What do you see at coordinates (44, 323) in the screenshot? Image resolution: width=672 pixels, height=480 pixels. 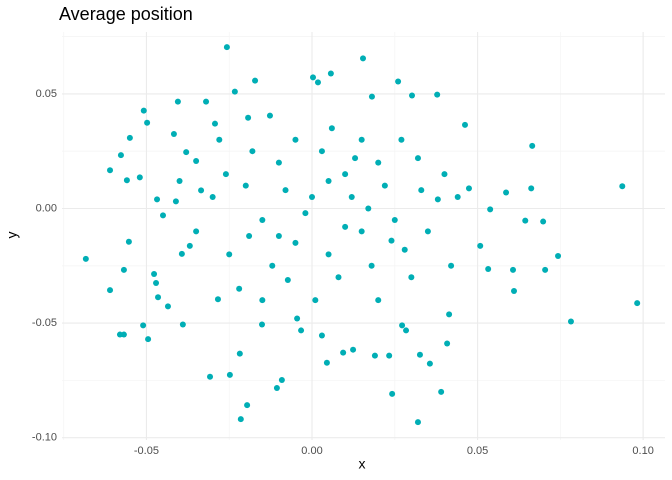 I see `y-tick-label: -0.05` at bounding box center [44, 323].